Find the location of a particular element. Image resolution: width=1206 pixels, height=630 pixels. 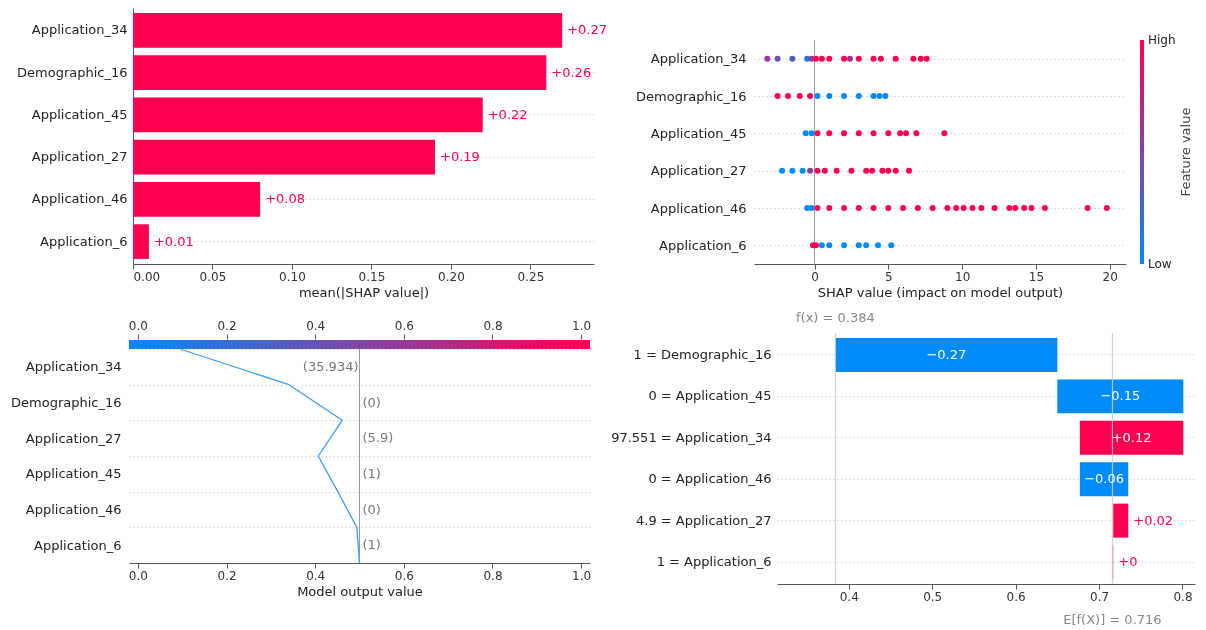

color-bar-label: High is located at coordinates (1162, 40).